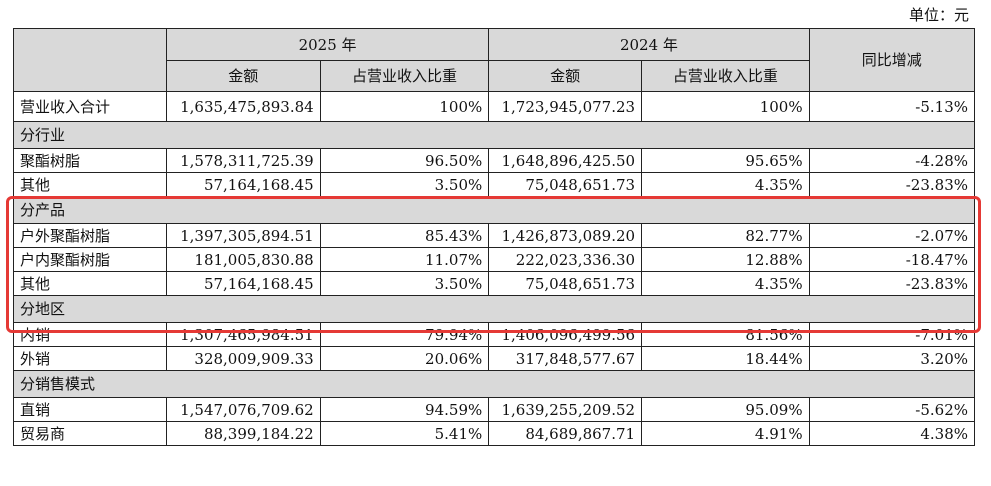 The height and width of the screenshot is (486, 991). I want to click on ratio-2024: 82.77%, so click(725, 235).